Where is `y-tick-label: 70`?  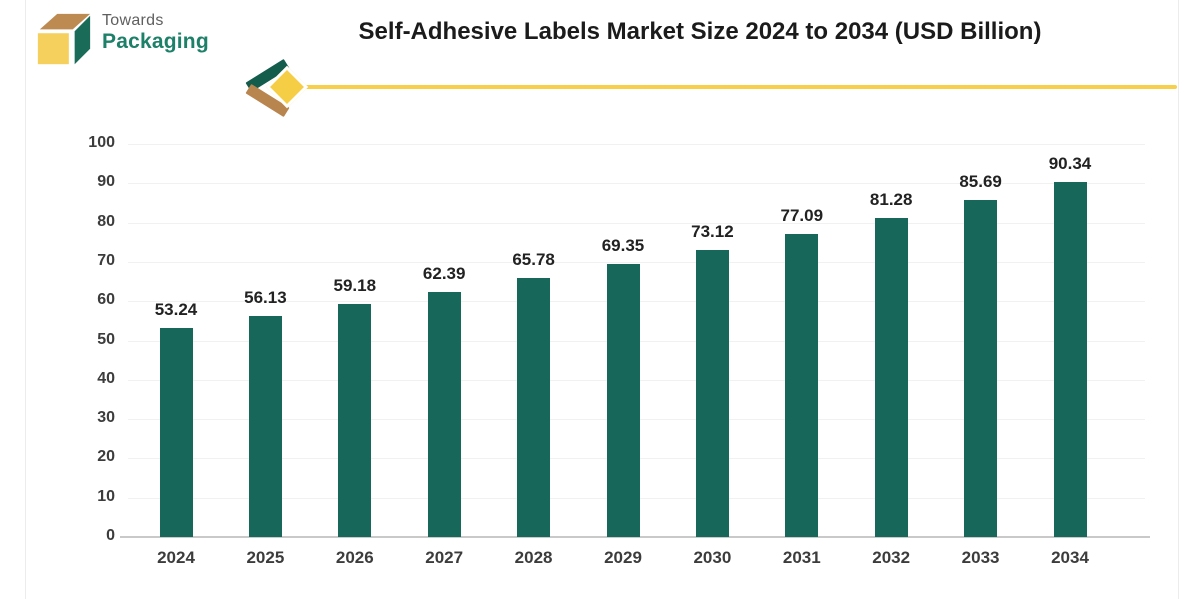
y-tick-label: 70 is located at coordinates (106, 260).